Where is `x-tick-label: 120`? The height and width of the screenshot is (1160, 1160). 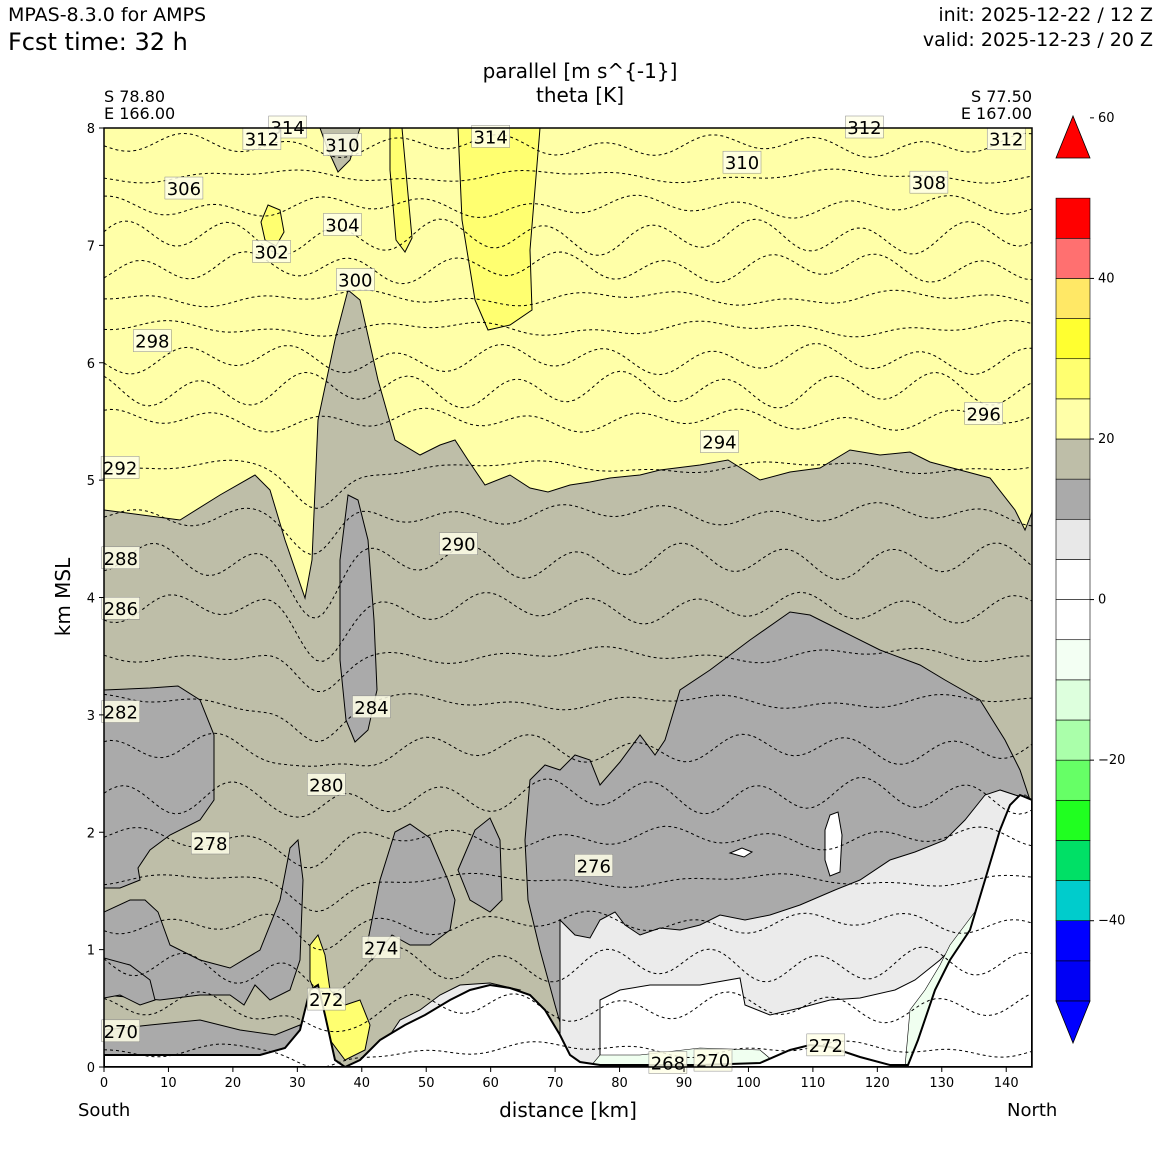
x-tick-label: 120 is located at coordinates (877, 1083).